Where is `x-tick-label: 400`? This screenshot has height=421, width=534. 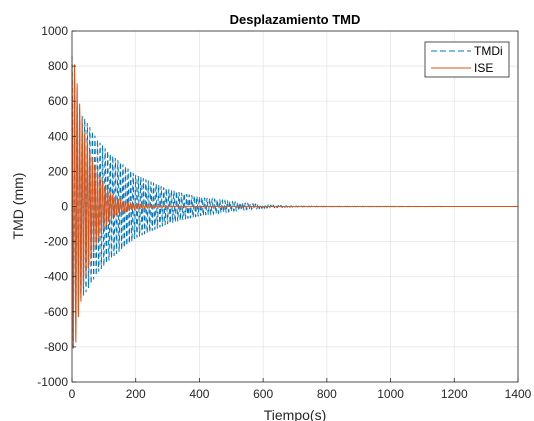 x-tick-label: 400 is located at coordinates (199, 394).